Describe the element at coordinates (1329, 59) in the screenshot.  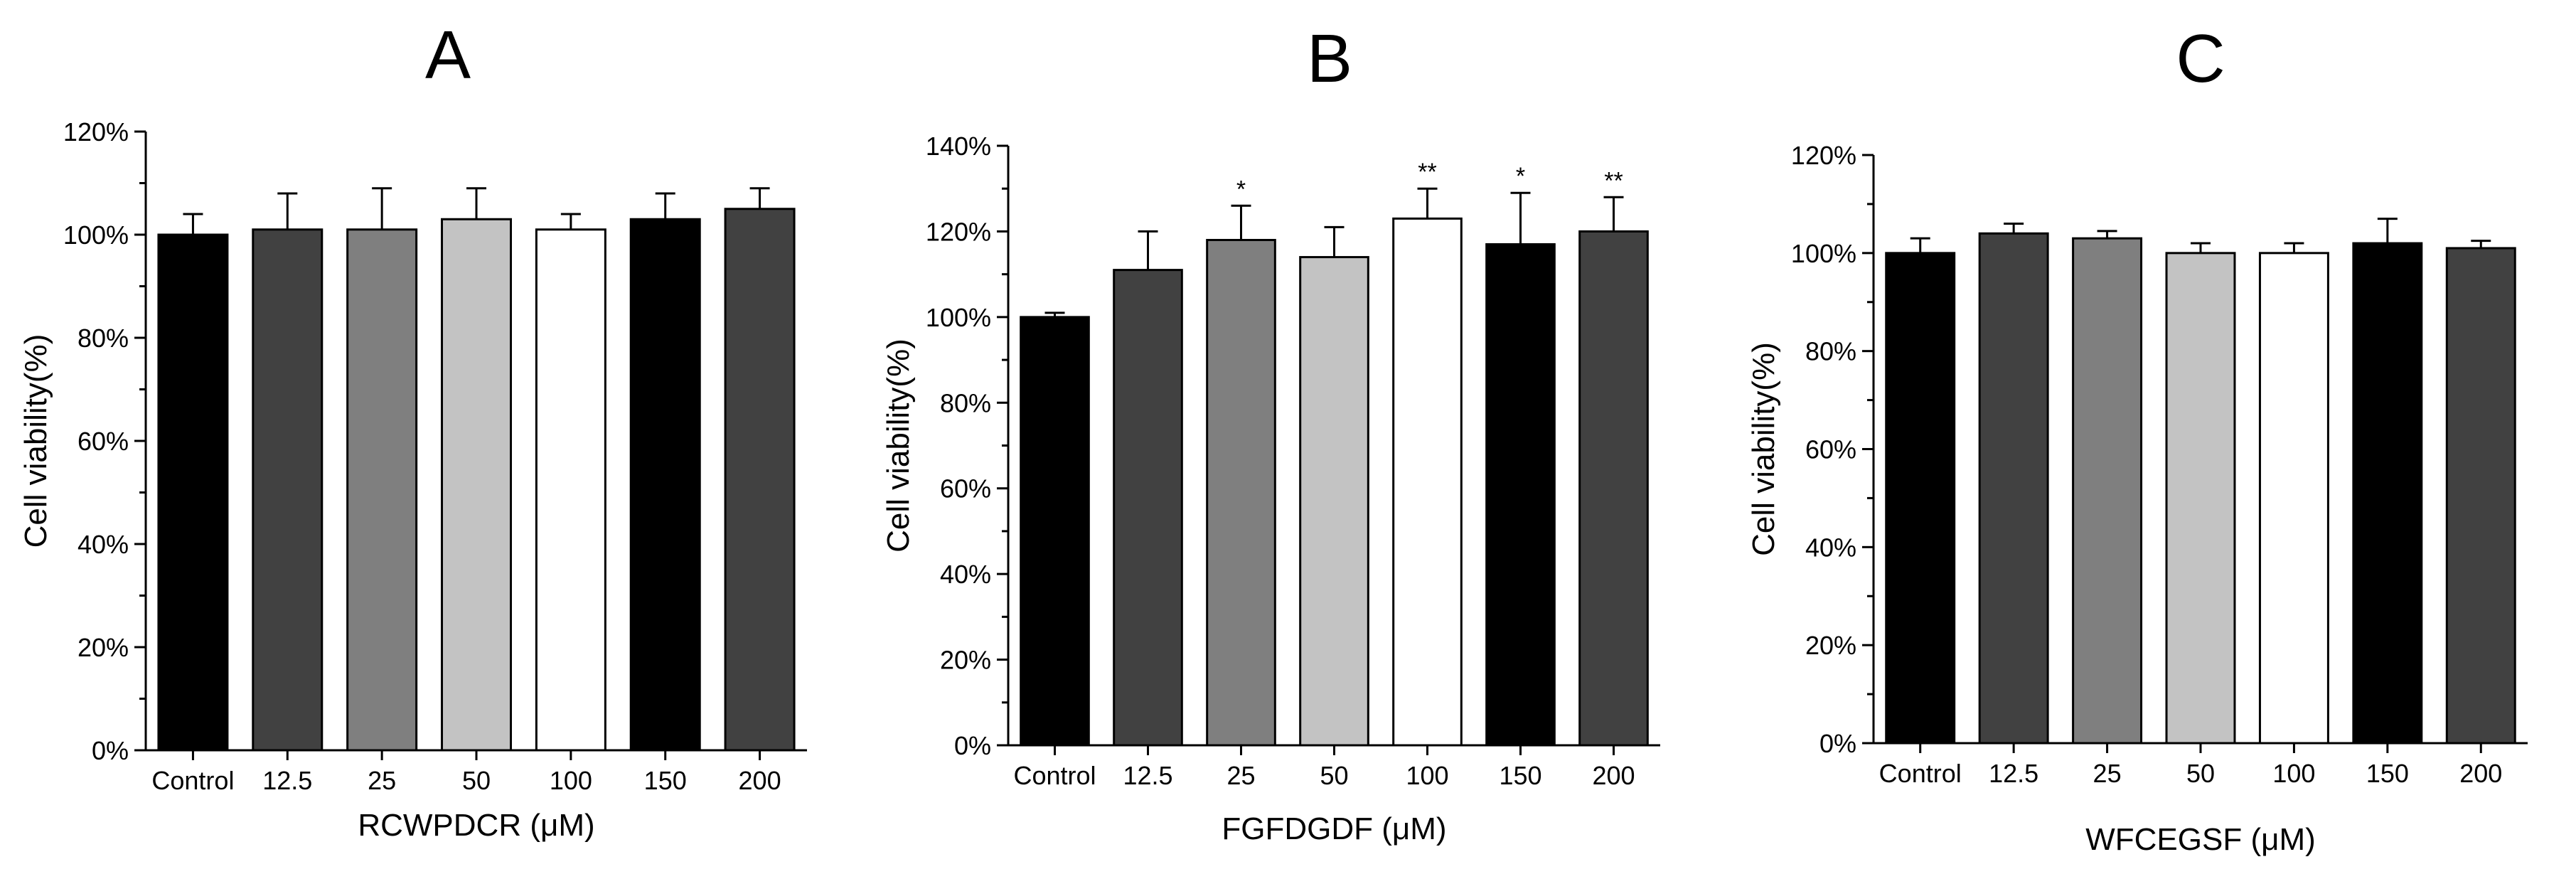
I see `panel-title: B` at that location.